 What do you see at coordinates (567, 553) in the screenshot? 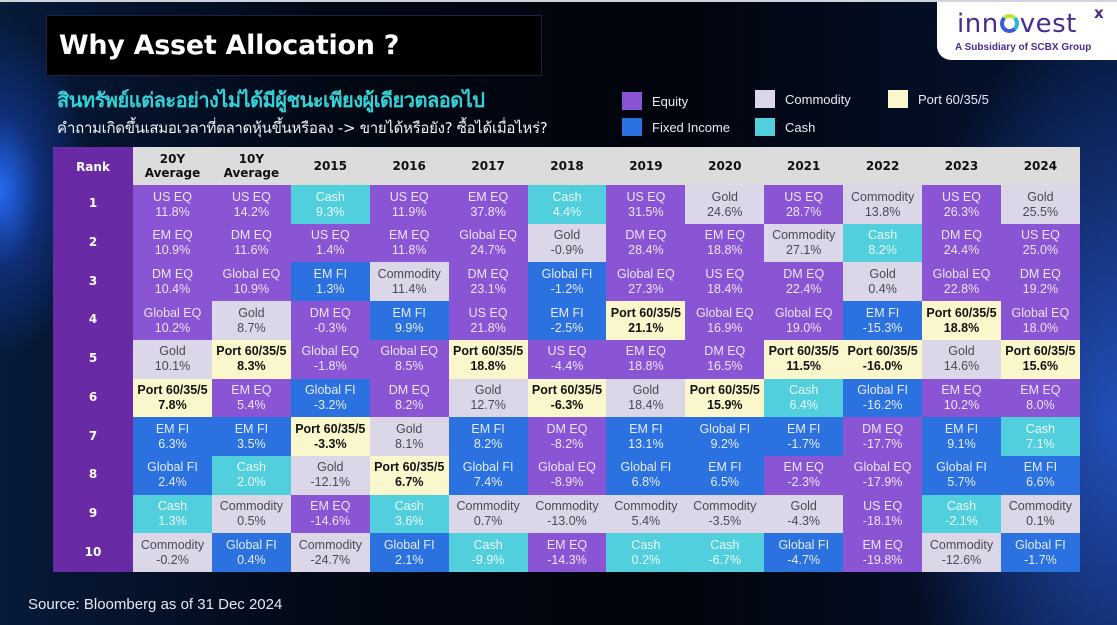
I see `table-cell: EM EQ -14.3%` at bounding box center [567, 553].